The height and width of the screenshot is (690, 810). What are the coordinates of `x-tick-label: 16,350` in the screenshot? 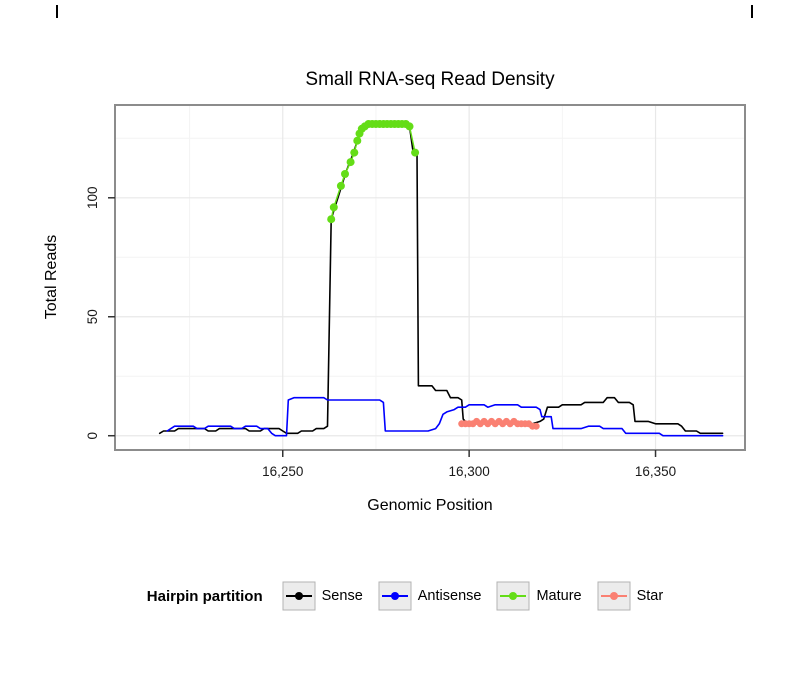 It's located at (655, 471).